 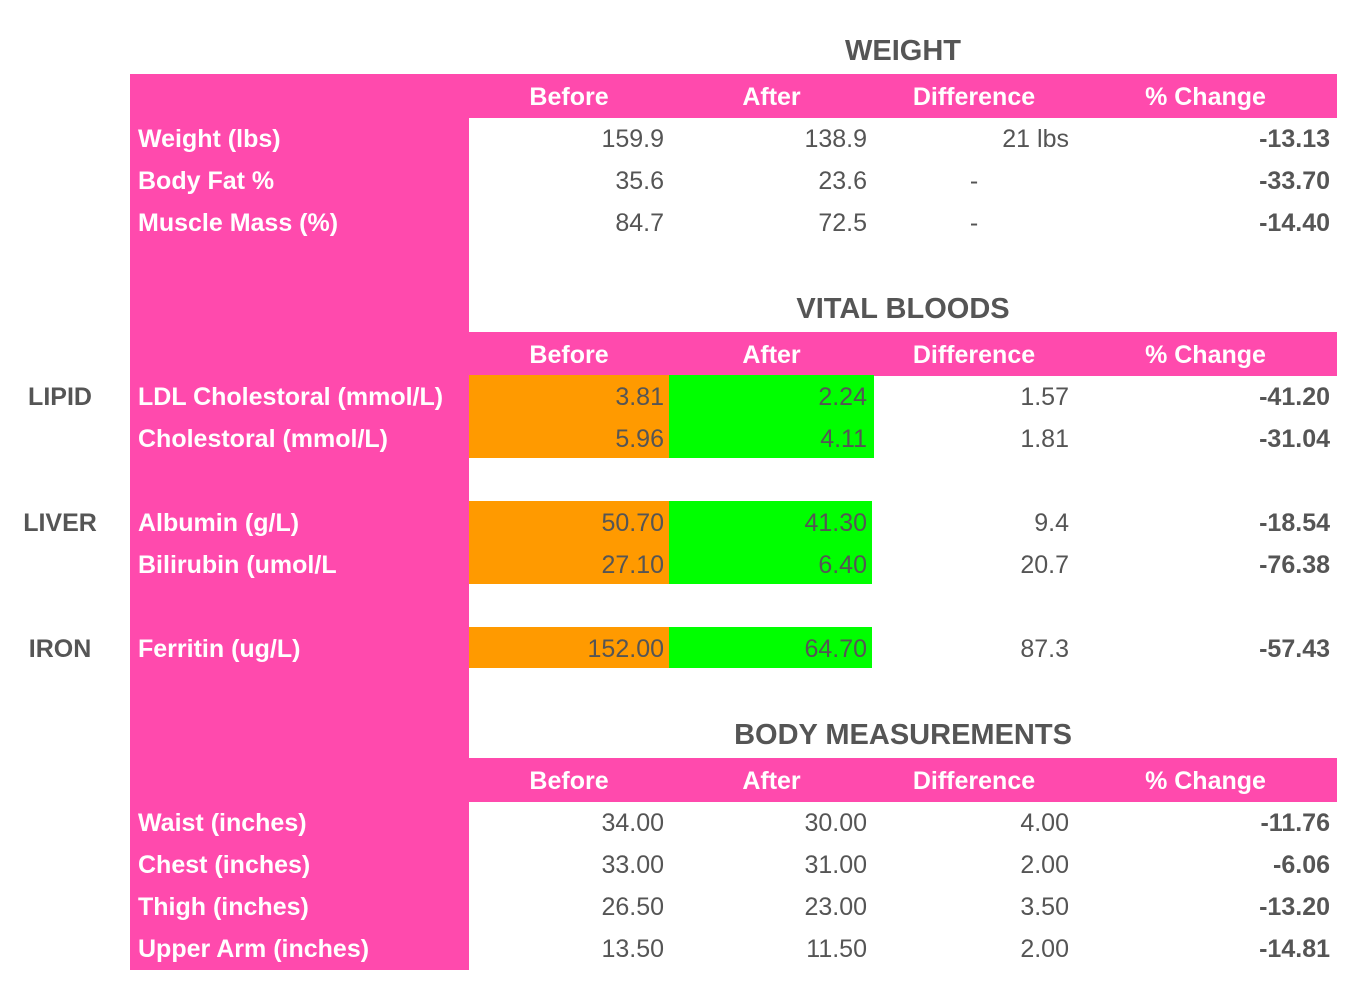 What do you see at coordinates (903, 309) in the screenshot?
I see `vital-bloods-section-title: VITAL BLOODS` at bounding box center [903, 309].